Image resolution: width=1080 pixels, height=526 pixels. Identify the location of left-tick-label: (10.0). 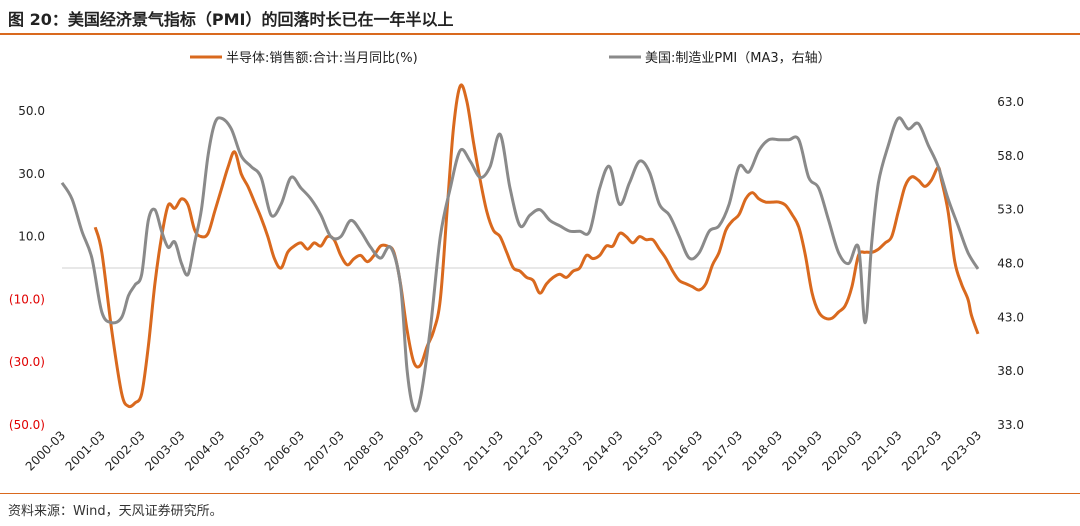
(27, 299).